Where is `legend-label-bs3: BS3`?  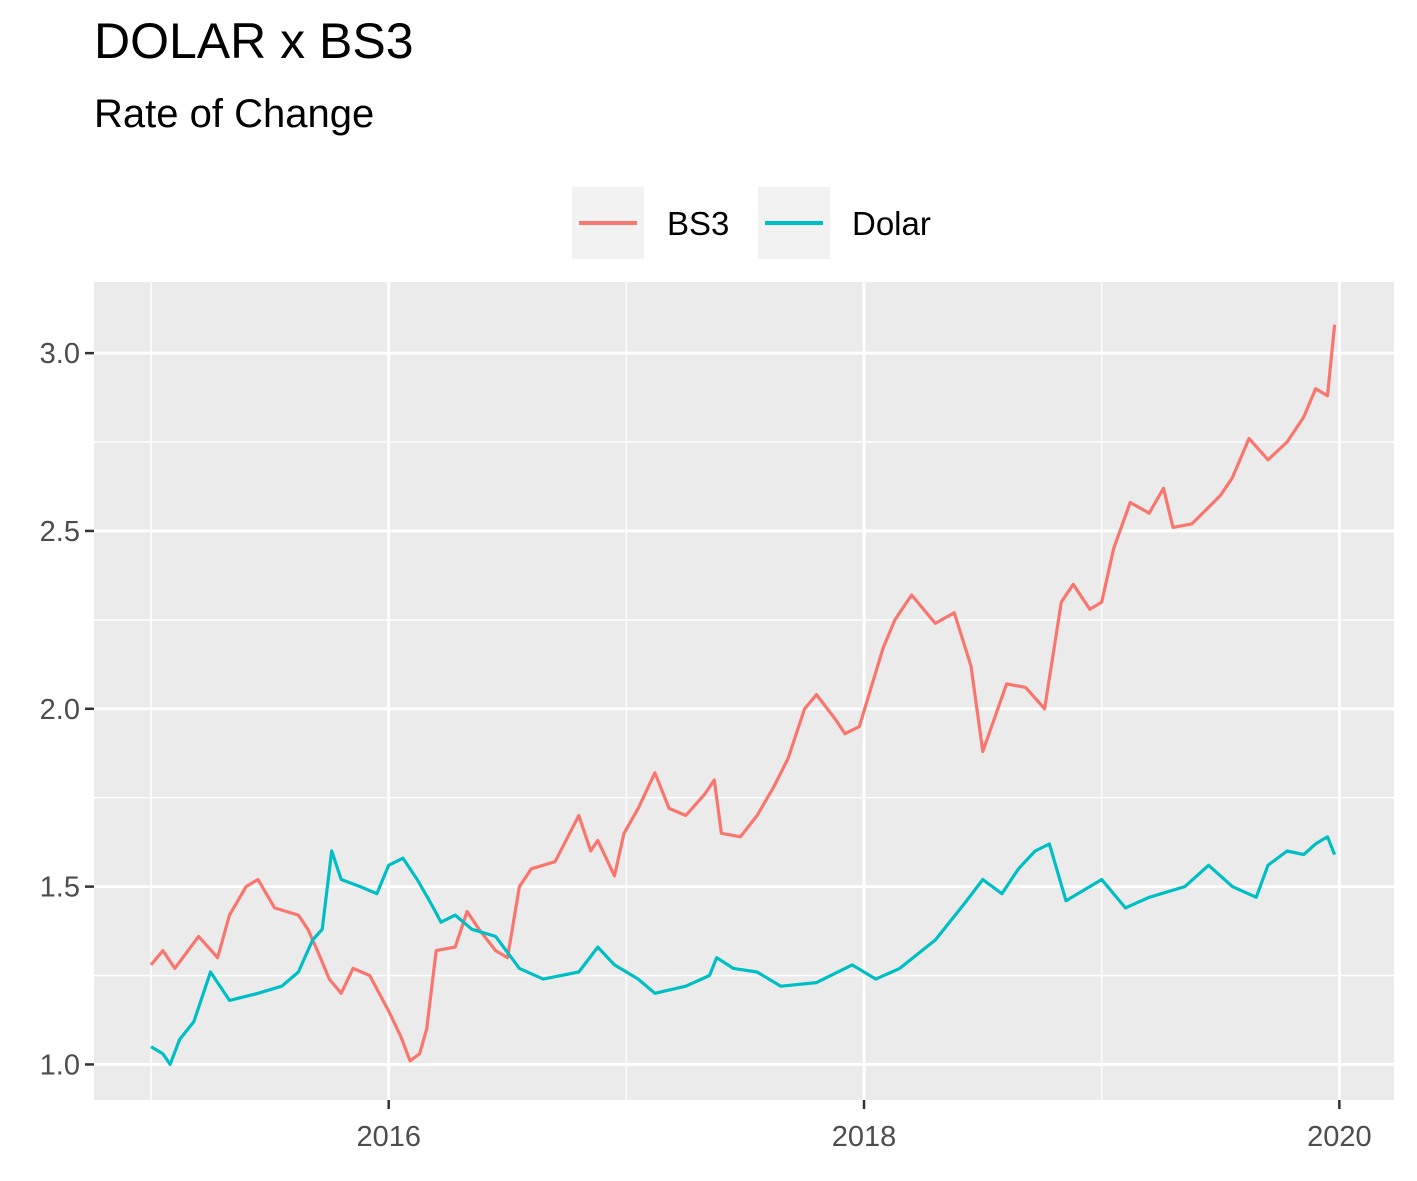
legend-label-bs3: BS3 is located at coordinates (698, 223).